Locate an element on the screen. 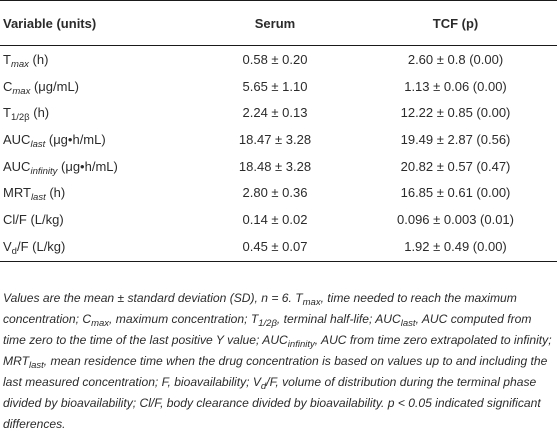 This screenshot has width=557, height=441. variable-cell: AUClast (μg•h/mL) is located at coordinates (98, 139).